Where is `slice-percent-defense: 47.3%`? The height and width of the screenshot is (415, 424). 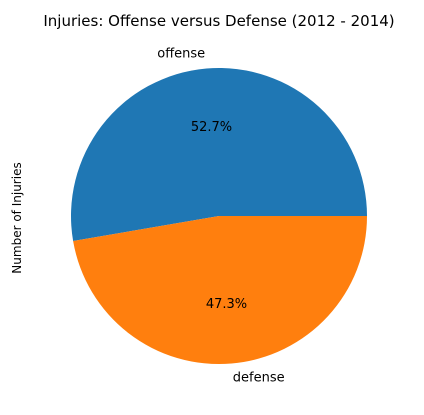 slice-percent-defense: 47.3% is located at coordinates (226, 304).